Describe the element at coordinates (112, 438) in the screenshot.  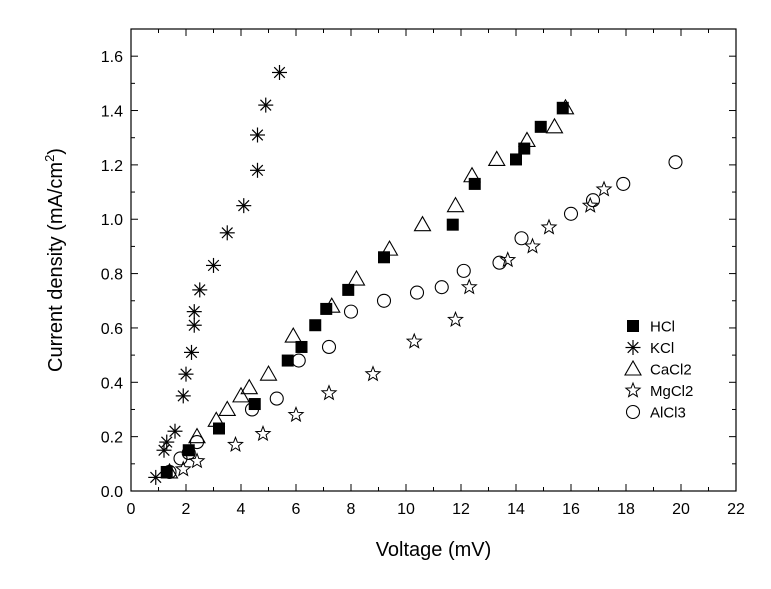
I see `y-tick-label: 0.2` at that location.